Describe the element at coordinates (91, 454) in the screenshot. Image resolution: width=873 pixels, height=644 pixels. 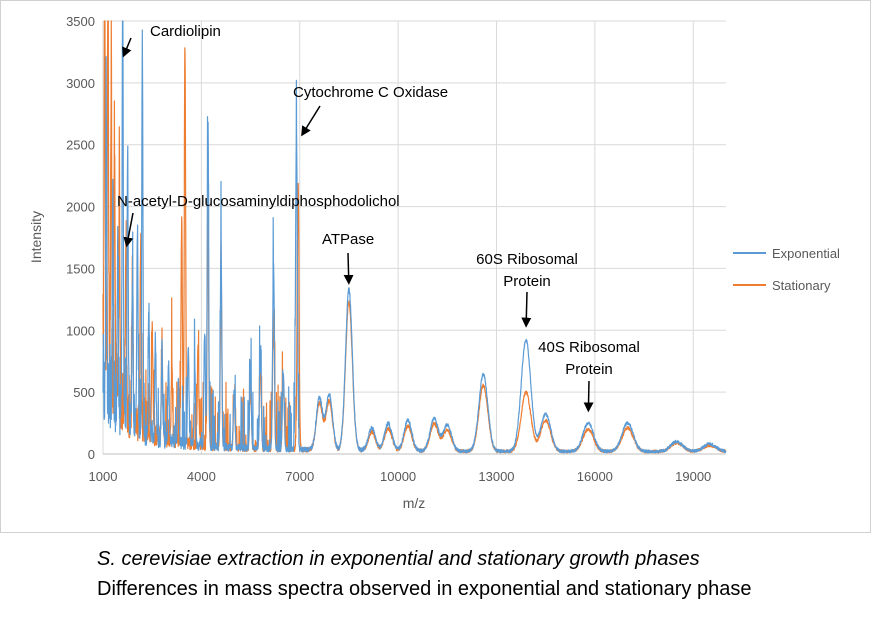
I see `y-tick-label: 0` at that location.